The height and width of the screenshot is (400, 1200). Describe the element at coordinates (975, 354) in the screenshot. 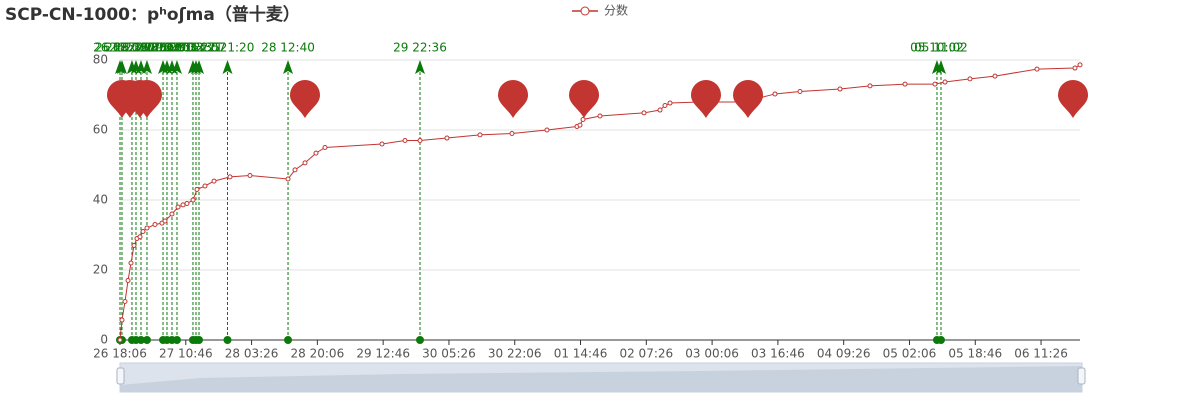

I see `x-tick-label: 05 18:46` at that location.